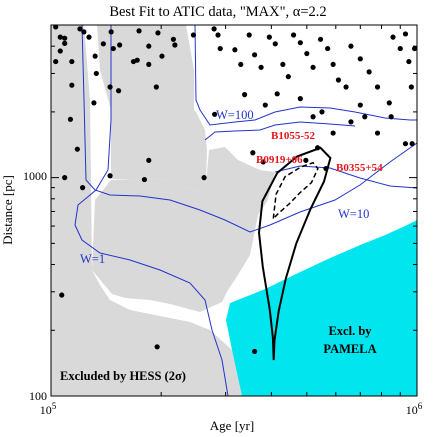 This screenshot has height=437, width=436. I want to click on fit-contour-solid, so click(294, 253).